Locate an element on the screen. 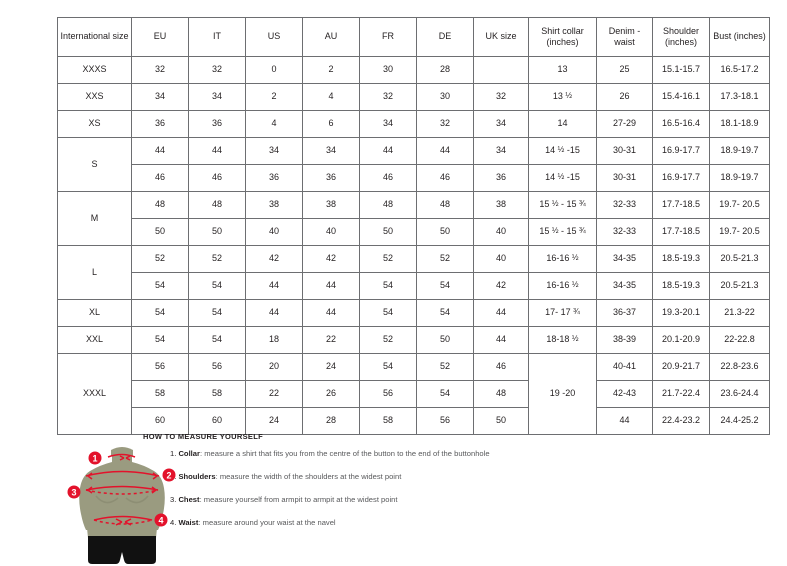  cell-it: 46 is located at coordinates (217, 178).